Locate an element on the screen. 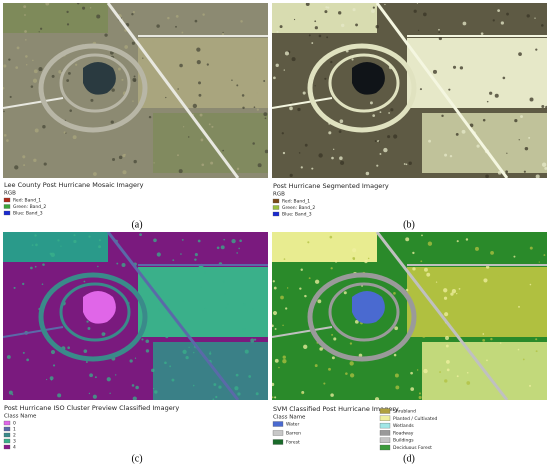 The height and width of the screenshot is (467, 550). panel-title: SVM Classified Post Hurricane Imagery is located at coordinates (336, 409).